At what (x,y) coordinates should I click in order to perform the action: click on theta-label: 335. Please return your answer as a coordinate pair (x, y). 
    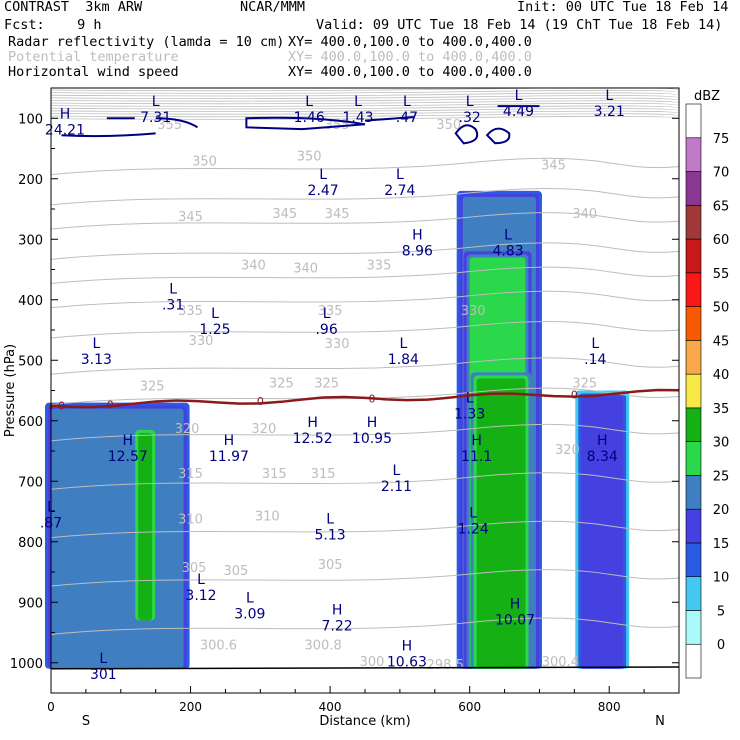
    Looking at the image, I should click on (330, 311).